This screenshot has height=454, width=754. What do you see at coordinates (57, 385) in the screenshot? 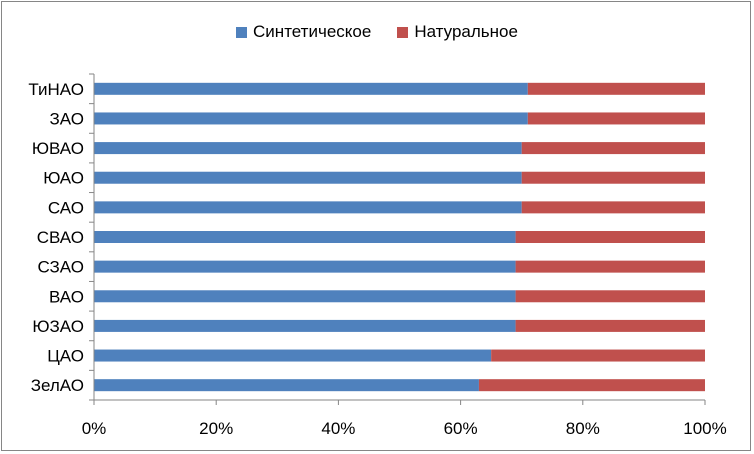
I see `y-tick-label-10: ЗелАО` at bounding box center [57, 385].